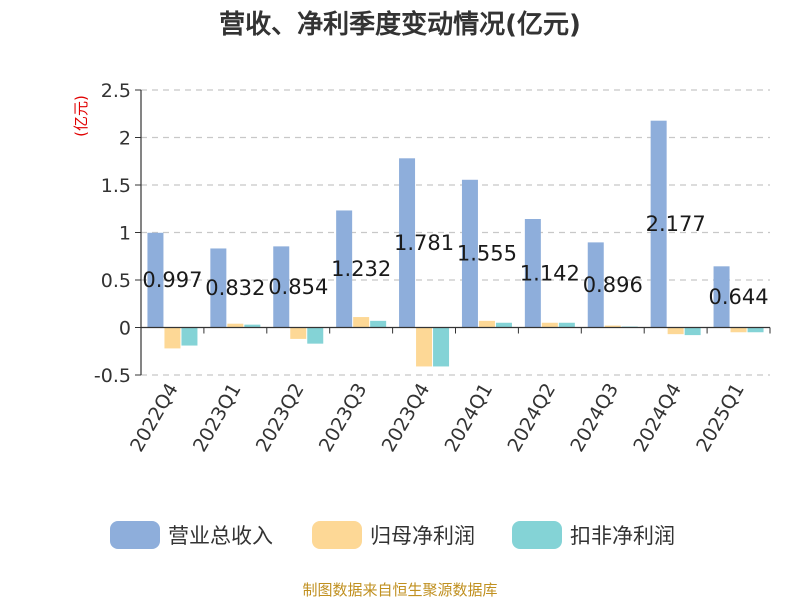 This screenshot has height=600, width=800. I want to click on y-tick-label: 1, so click(125, 234).